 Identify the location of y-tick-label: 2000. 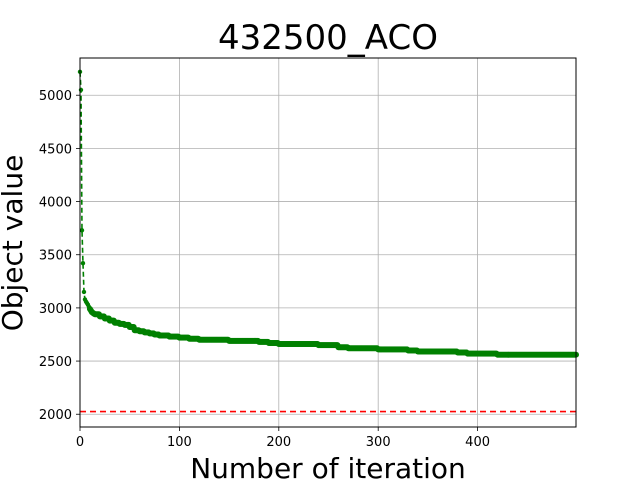
(55, 415).